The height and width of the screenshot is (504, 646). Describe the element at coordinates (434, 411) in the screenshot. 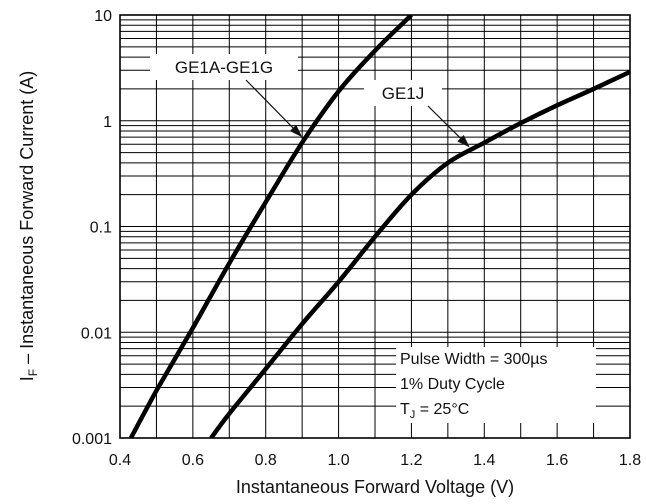

I see `note-junction-temp: TJ = 25°C` at that location.